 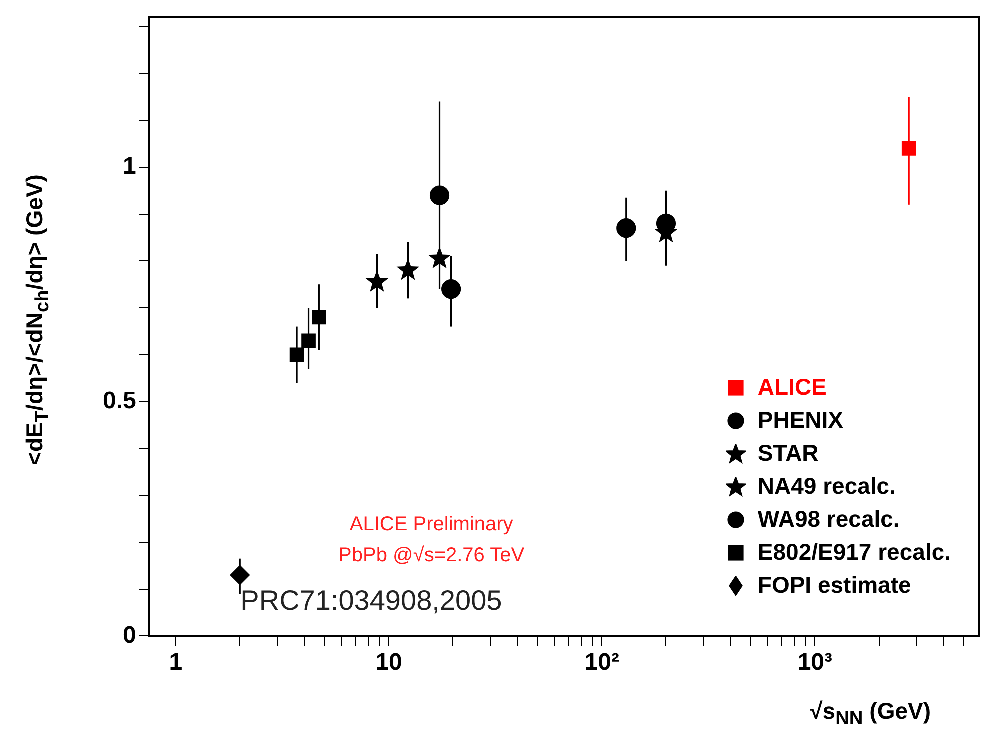 I want to click on y-tick-label: 0.5, so click(x=119, y=400).